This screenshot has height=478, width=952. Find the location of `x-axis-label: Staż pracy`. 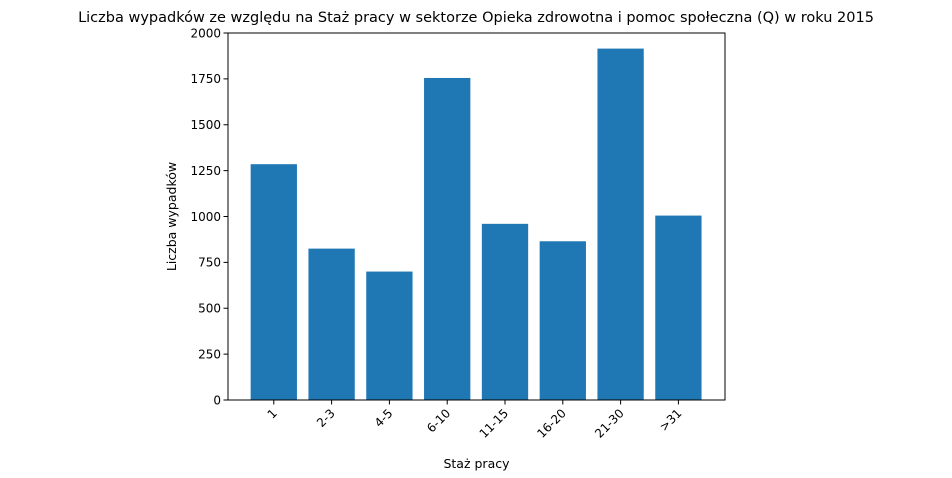

x-axis-label: Staż pracy is located at coordinates (476, 463).